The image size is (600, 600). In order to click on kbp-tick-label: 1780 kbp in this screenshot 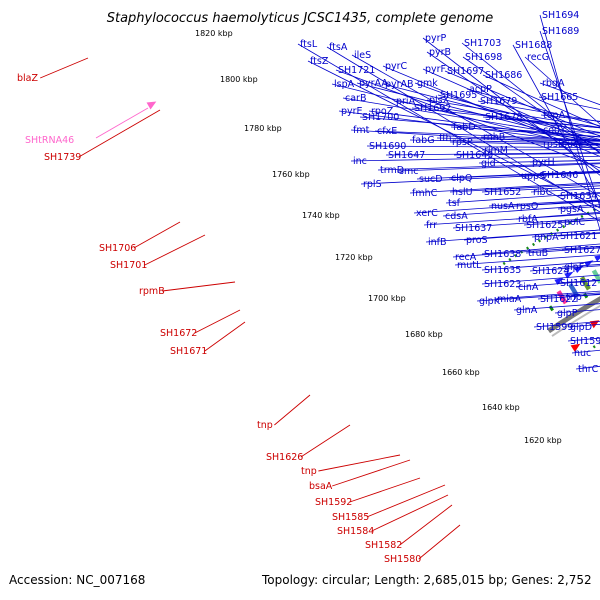, I will do `click(263, 128)`.